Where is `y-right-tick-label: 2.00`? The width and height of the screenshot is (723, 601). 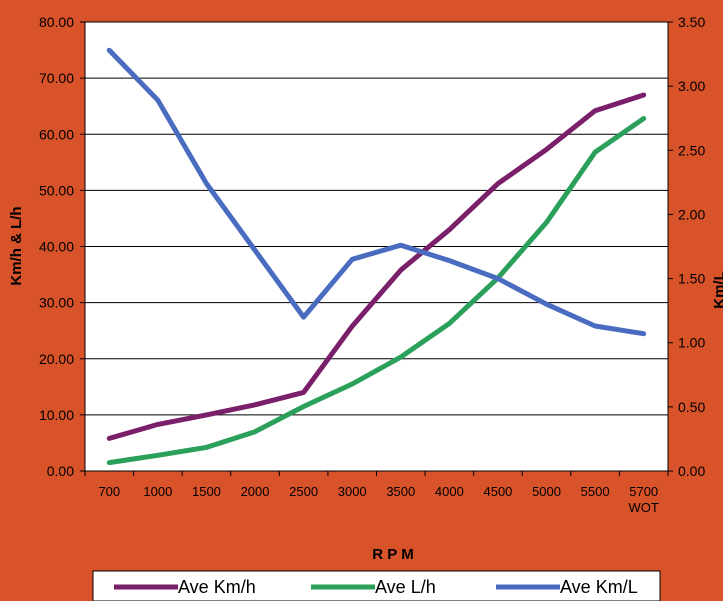 y-right-tick-label: 2.00 is located at coordinates (691, 214).